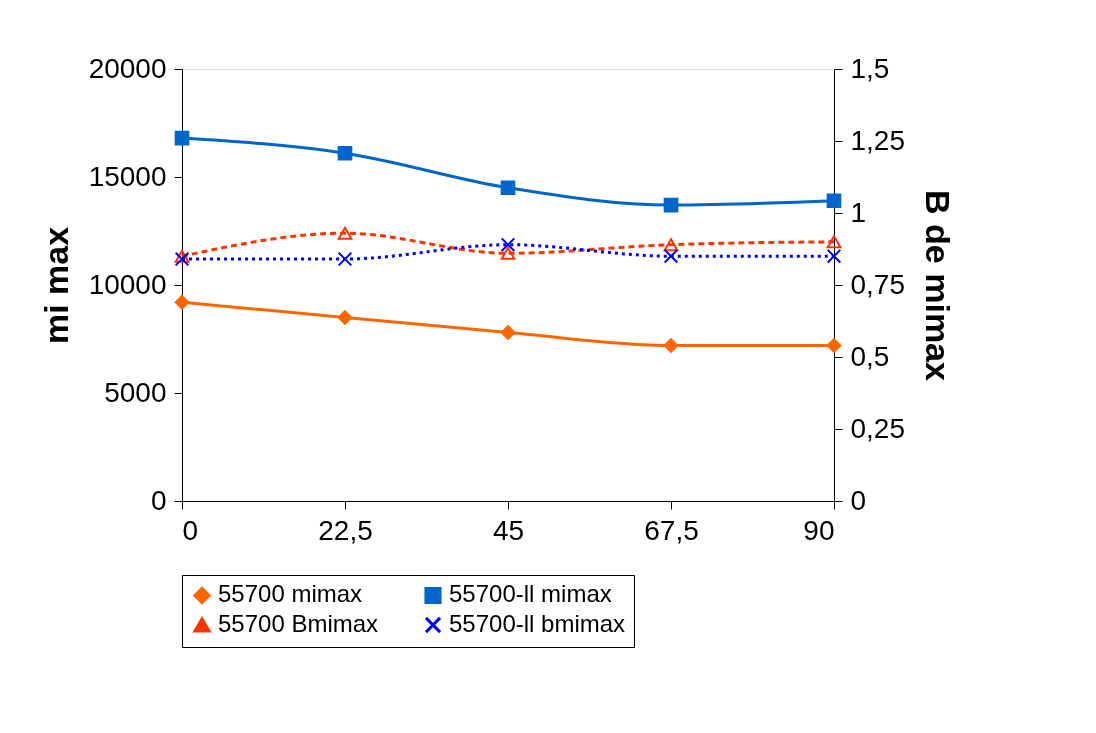 The height and width of the screenshot is (733, 1096). What do you see at coordinates (190, 530) in the screenshot?
I see `x-tick-label: 0` at bounding box center [190, 530].